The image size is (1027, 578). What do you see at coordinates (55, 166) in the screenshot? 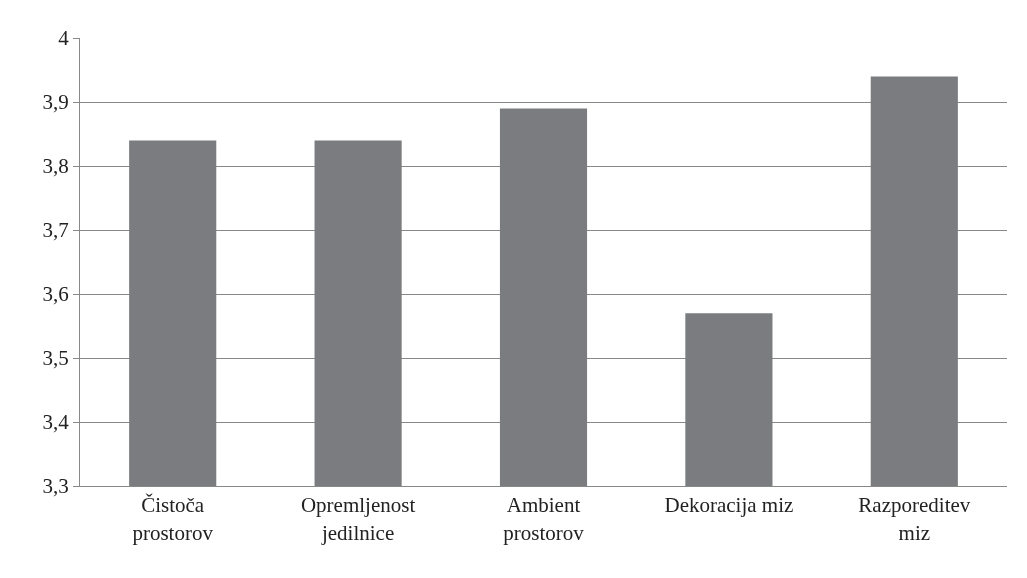
I see `y-tick-label: 3,8` at bounding box center [55, 166].